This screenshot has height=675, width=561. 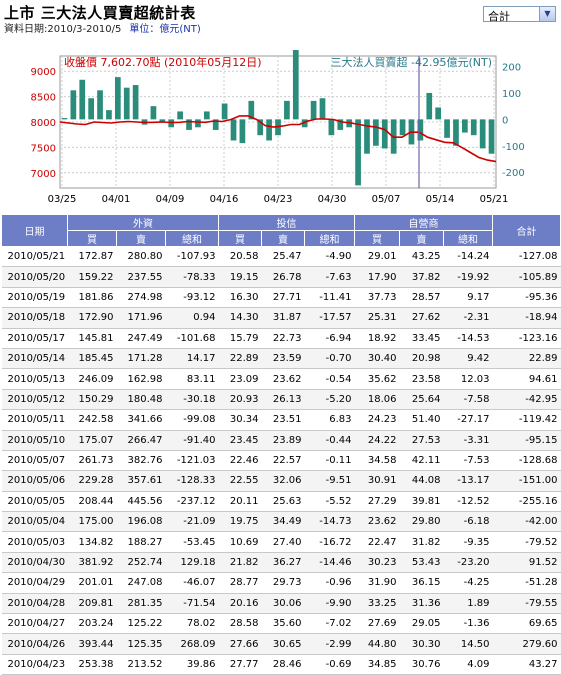 What do you see at coordinates (43, 148) in the screenshot?
I see `left-tick-label: 7500` at bounding box center [43, 148].